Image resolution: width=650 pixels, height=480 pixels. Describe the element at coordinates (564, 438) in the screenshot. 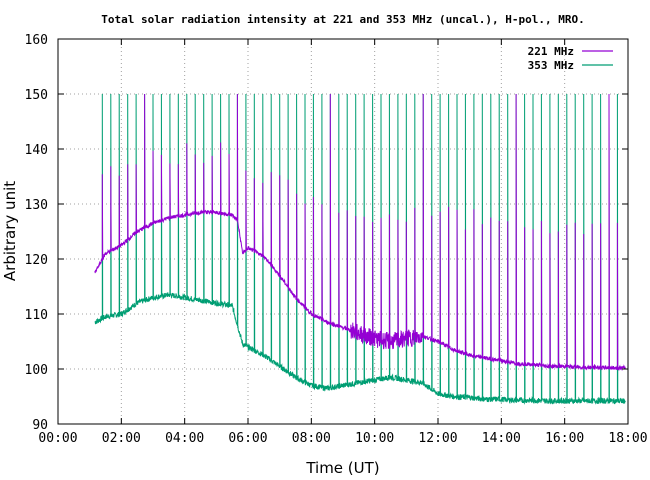

I see `x-tick-label: 16:00` at that location.